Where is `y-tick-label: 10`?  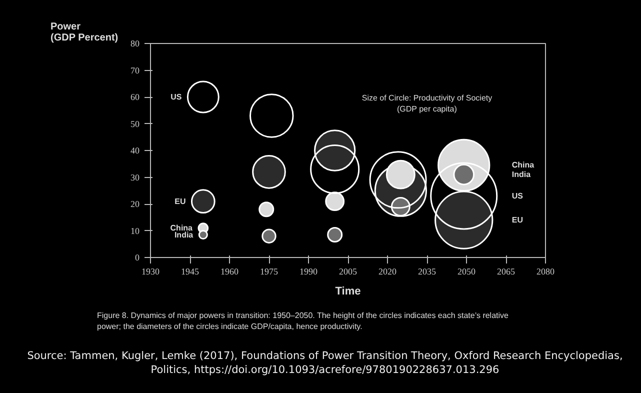
y-tick-label: 10 is located at coordinates (135, 231).